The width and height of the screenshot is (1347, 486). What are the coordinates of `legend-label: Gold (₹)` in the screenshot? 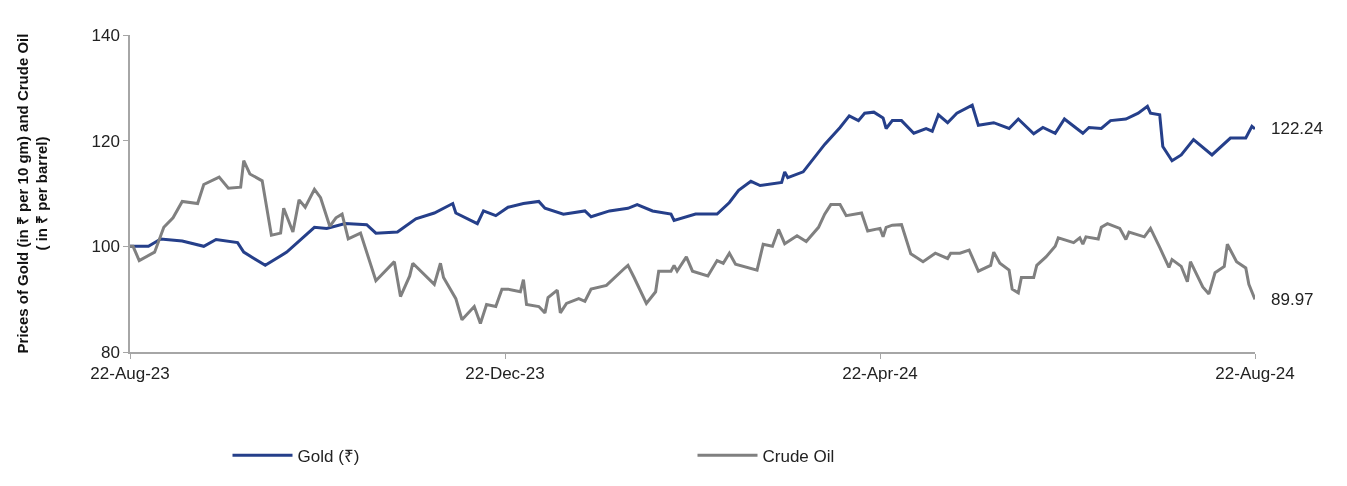 It's located at (328, 456).